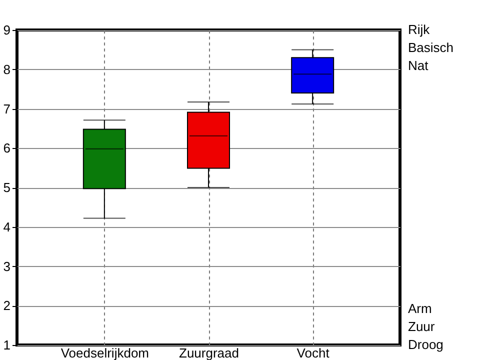 This screenshot has height=360, width=500. What do you see at coordinates (6, 30) in the screenshot?
I see `y-tick-label: 9` at bounding box center [6, 30].